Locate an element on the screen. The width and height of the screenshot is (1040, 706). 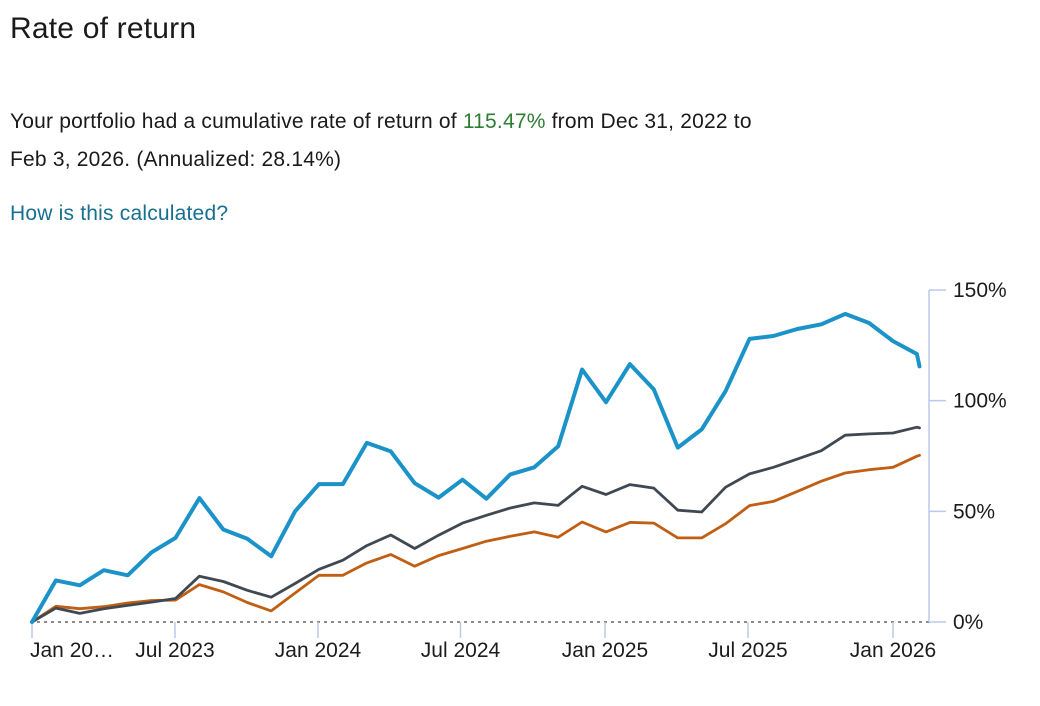
y-axis-tick-label: 150% is located at coordinates (980, 290).